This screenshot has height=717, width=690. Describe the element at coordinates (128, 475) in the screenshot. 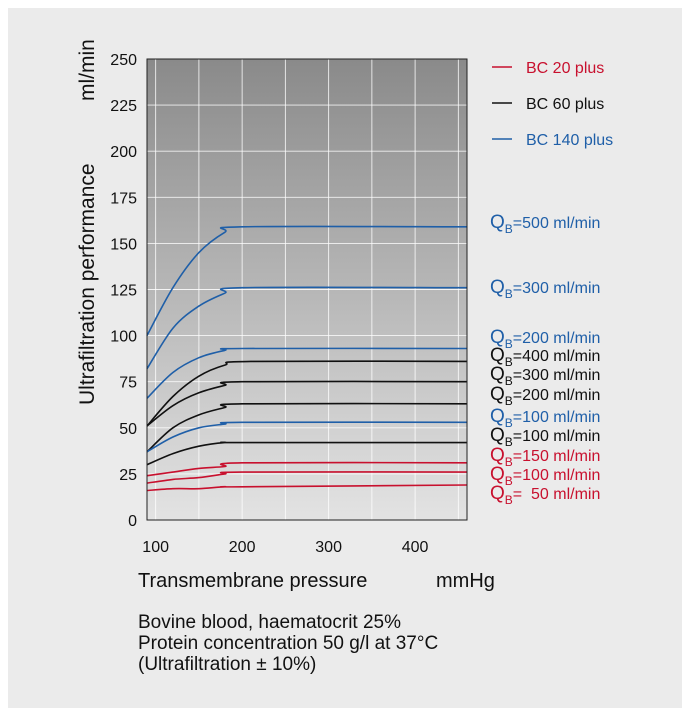

I see `y-tick-label: 25` at that location.